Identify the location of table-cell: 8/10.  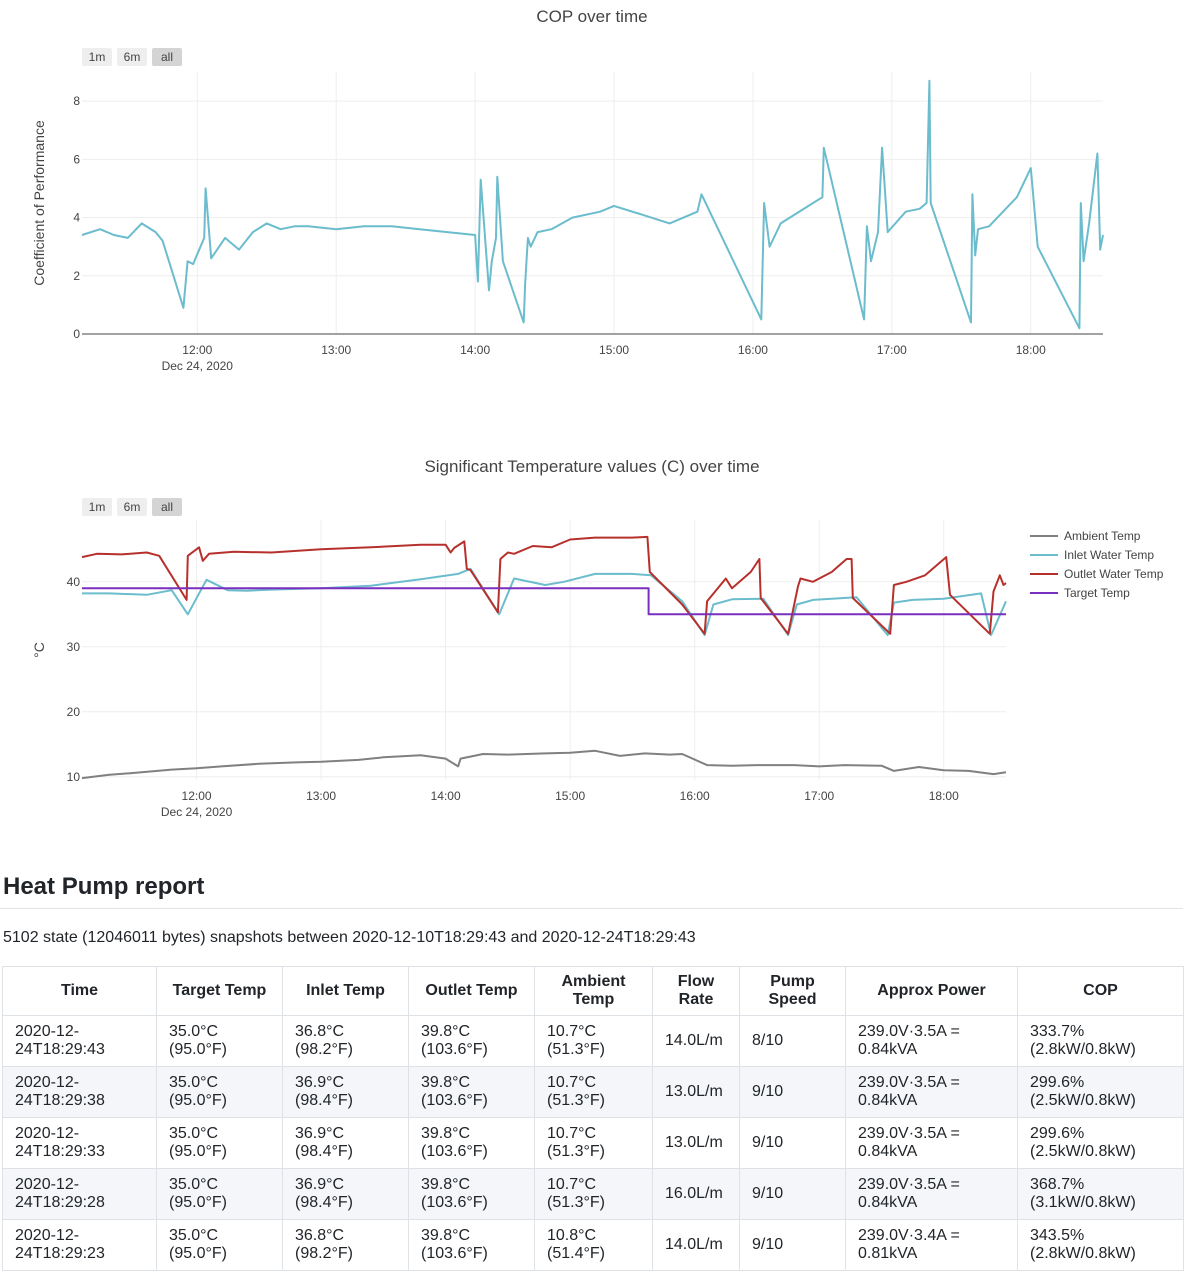
(792, 1041).